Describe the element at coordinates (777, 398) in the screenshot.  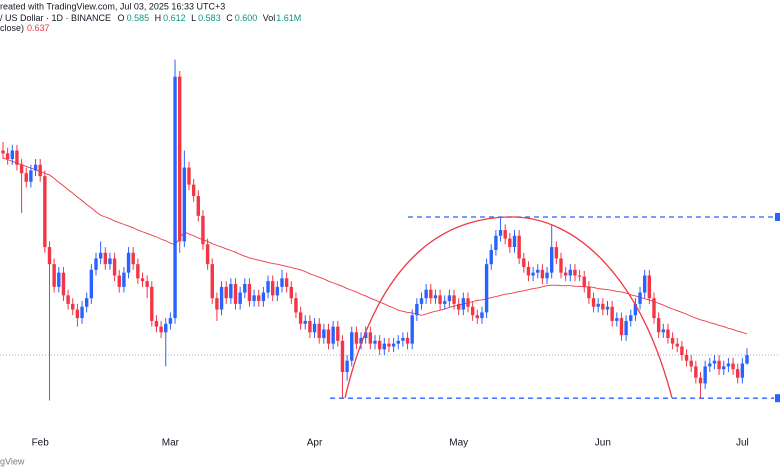
I see `level-marker` at that location.